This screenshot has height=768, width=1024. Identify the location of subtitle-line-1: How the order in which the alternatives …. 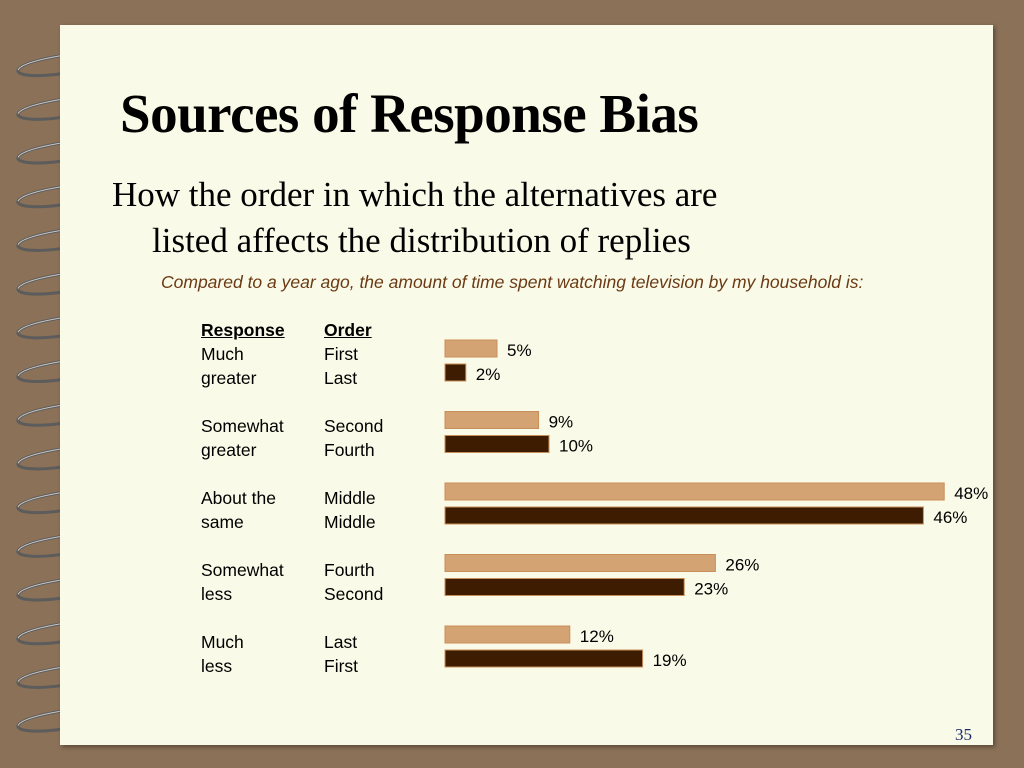
(415, 194).